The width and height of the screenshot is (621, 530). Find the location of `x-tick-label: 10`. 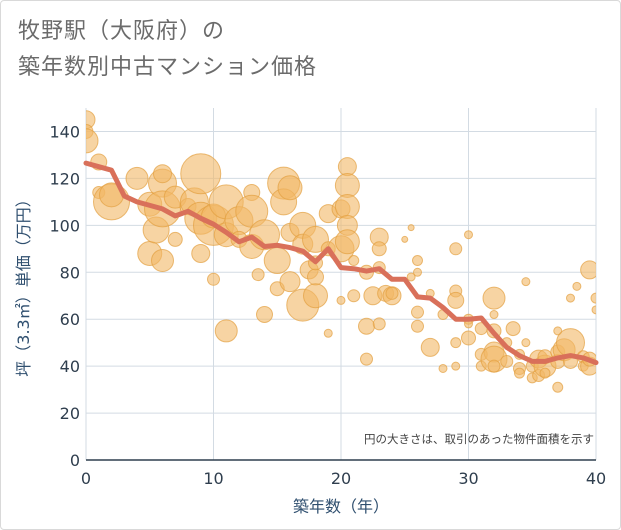

x-tick-label: 10 is located at coordinates (213, 478).